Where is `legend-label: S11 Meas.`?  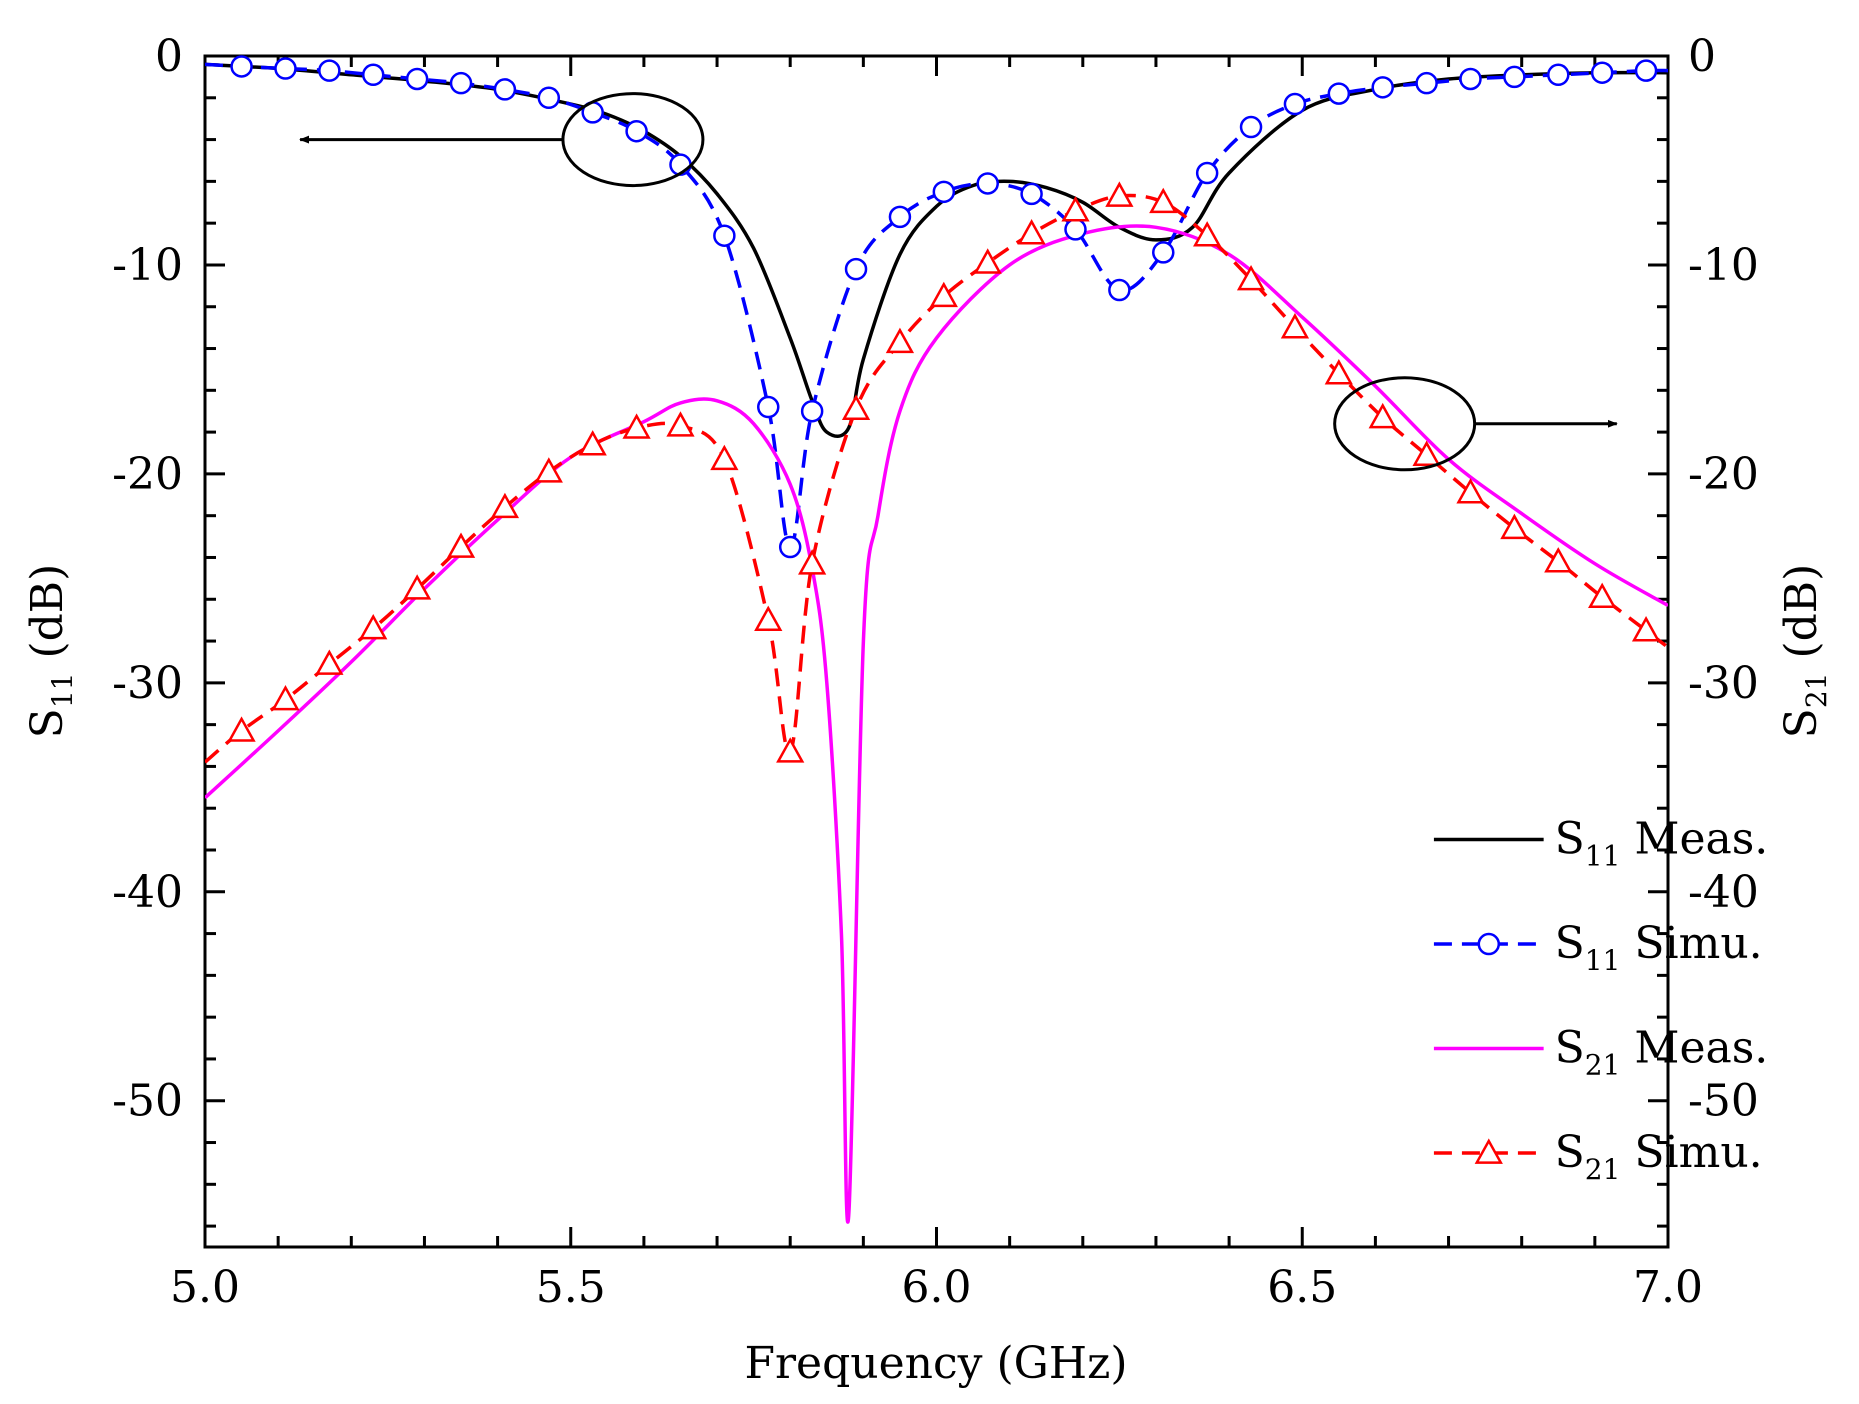
legend-label: S11 Meas. is located at coordinates (1662, 843).